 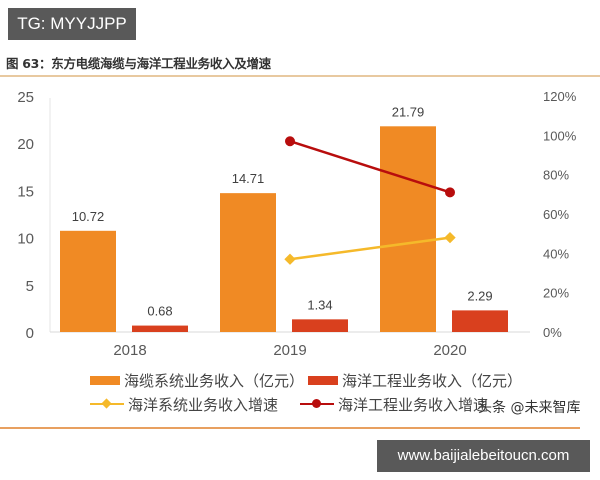 What do you see at coordinates (370, 200) in the screenshot?
I see `growth-lines` at bounding box center [370, 200].